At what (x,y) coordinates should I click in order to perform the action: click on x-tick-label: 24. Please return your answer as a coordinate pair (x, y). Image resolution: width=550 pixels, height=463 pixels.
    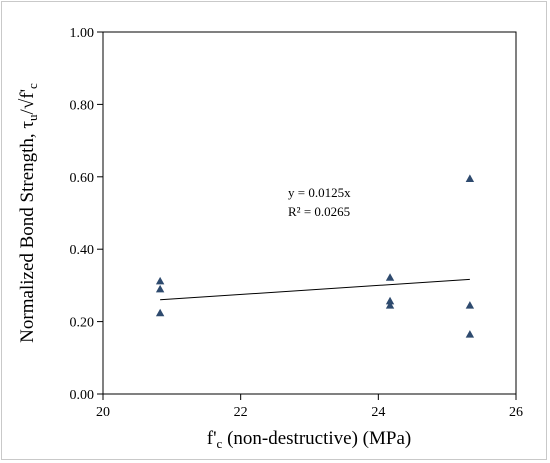
    Looking at the image, I should click on (378, 412).